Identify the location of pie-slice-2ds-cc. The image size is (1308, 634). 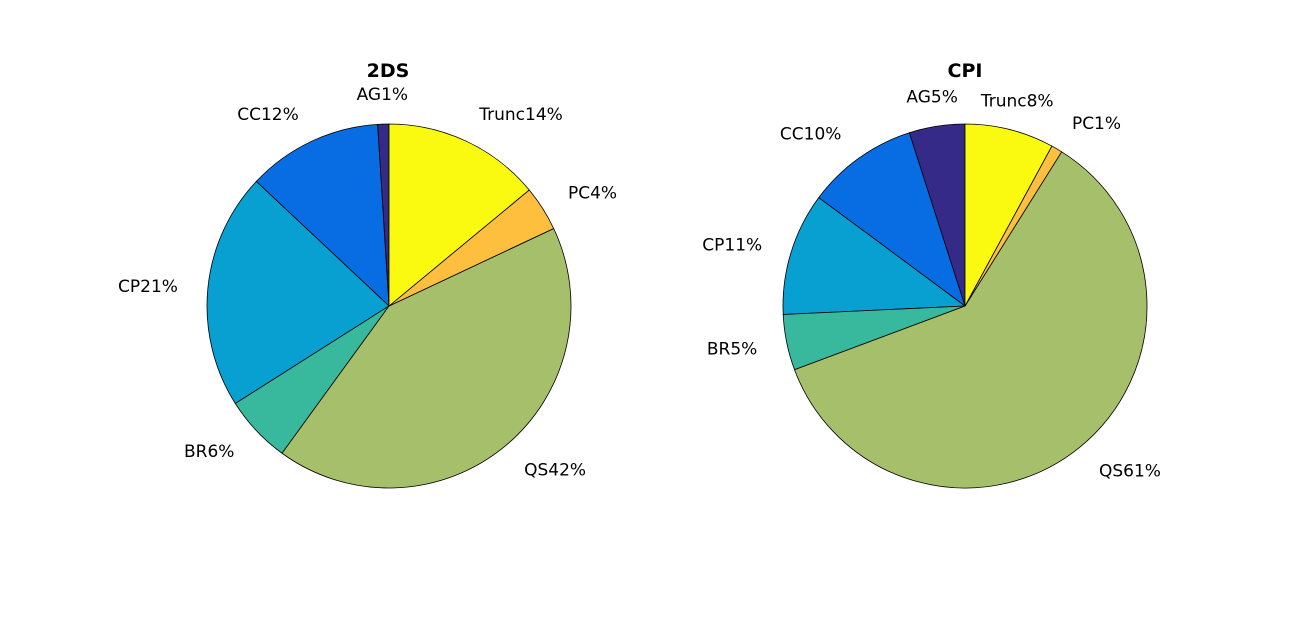
(322, 215).